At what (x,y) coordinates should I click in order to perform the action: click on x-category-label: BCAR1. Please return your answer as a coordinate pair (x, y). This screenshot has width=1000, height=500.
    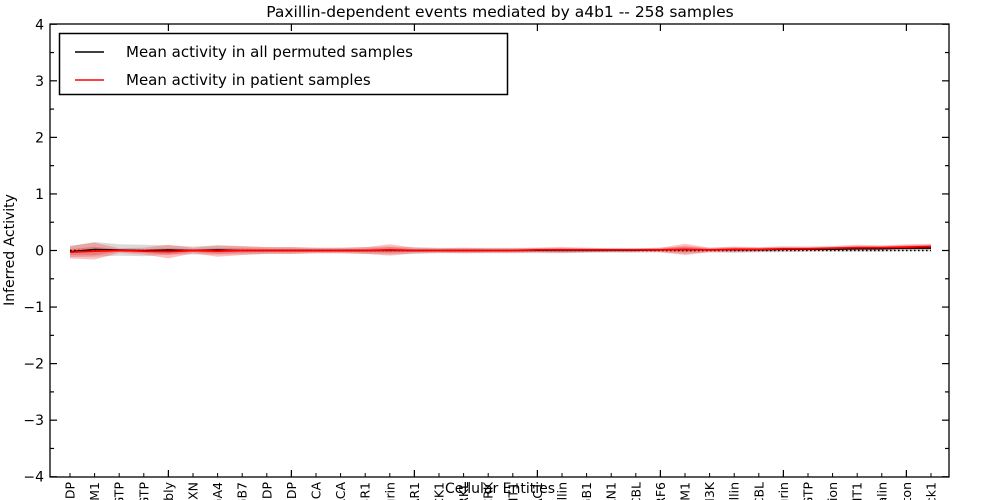
    Looking at the image, I should click on (414, 491).